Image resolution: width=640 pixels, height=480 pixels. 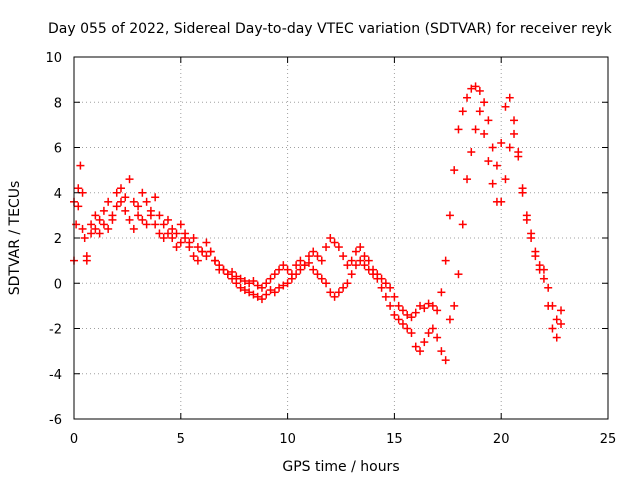 What do you see at coordinates (58, 284) in the screenshot?
I see `y-tick-label: 0` at bounding box center [58, 284].